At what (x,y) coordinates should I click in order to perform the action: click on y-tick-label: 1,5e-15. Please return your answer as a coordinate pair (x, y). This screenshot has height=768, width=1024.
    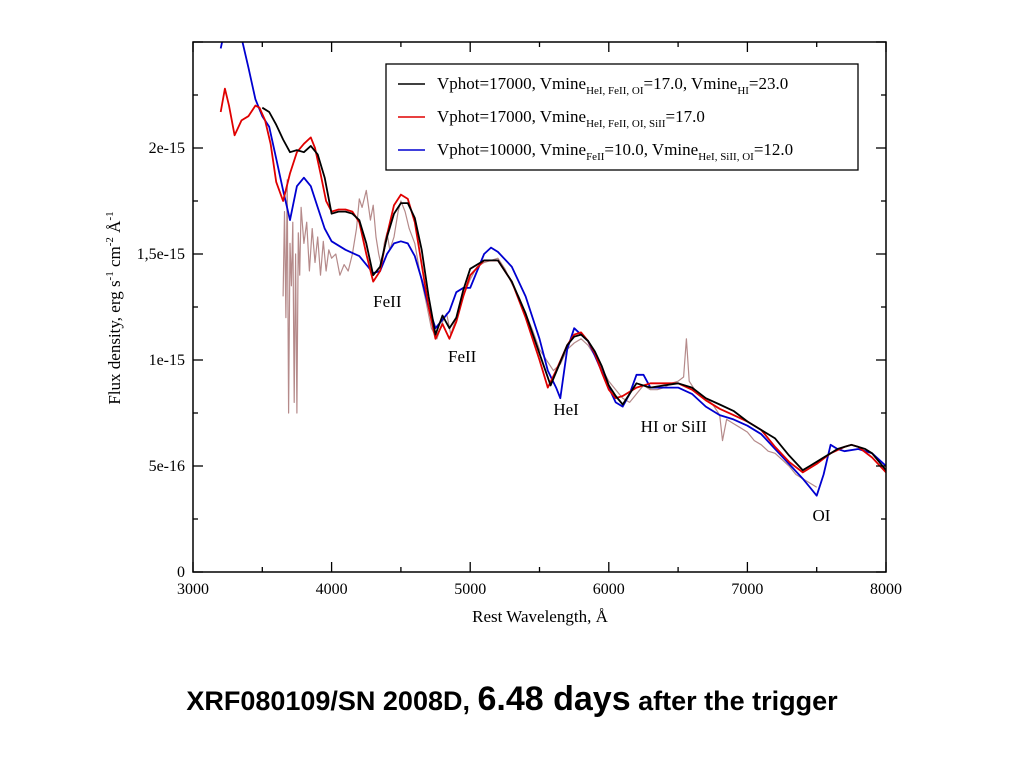
    Looking at the image, I should click on (161, 254).